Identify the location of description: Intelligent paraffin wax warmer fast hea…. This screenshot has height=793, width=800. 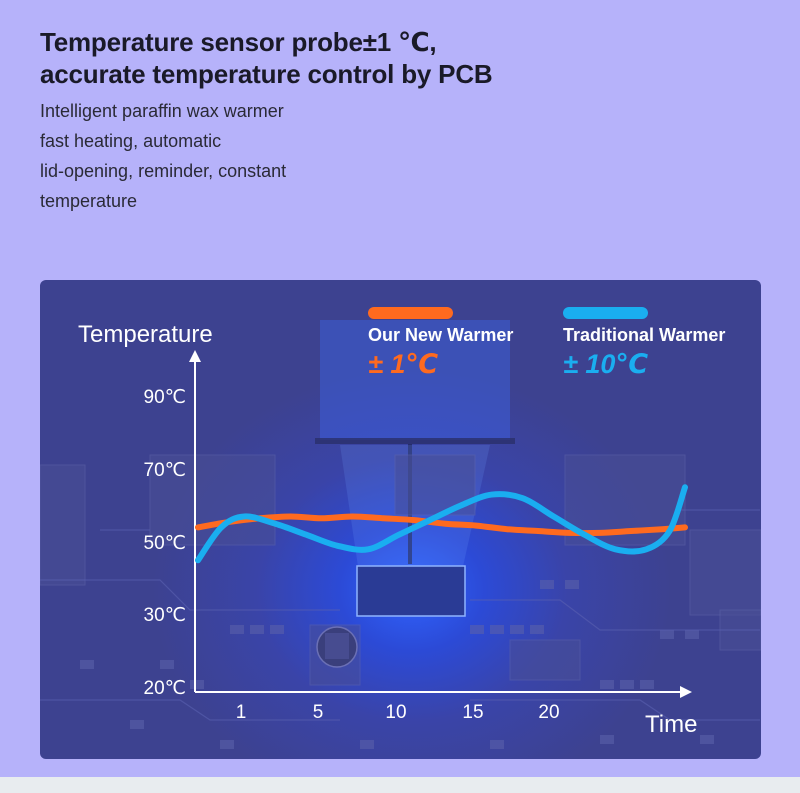
(190, 156).